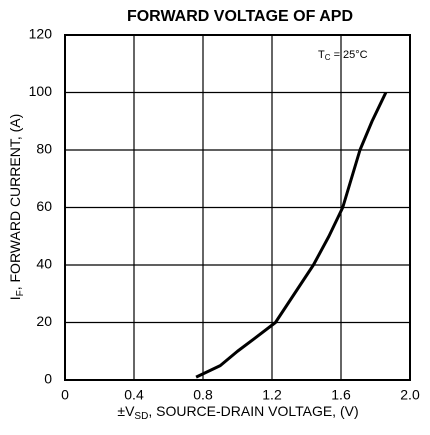 This screenshot has width=430, height=435. I want to click on x-label-sub: SD, so click(141, 416).